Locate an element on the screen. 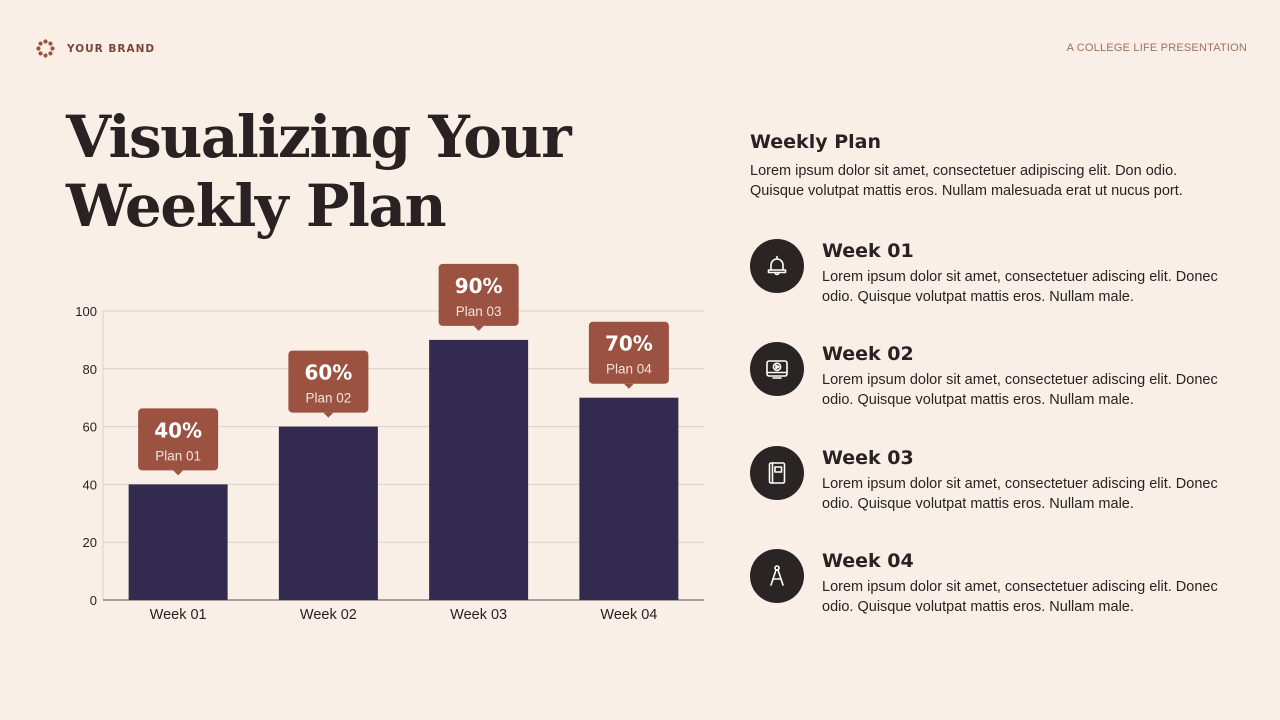 The image size is (1280, 720). compass-icon is located at coordinates (777, 576).